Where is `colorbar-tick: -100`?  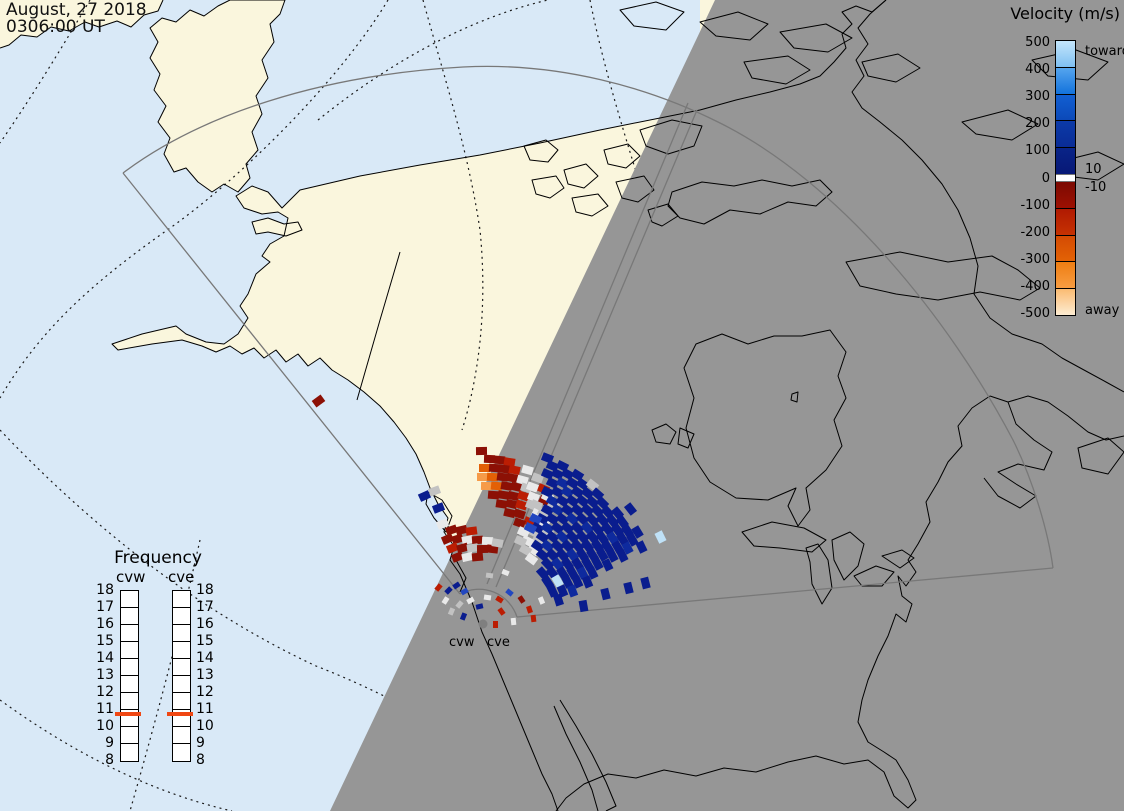
colorbar-tick: -100 is located at coordinates (1035, 205).